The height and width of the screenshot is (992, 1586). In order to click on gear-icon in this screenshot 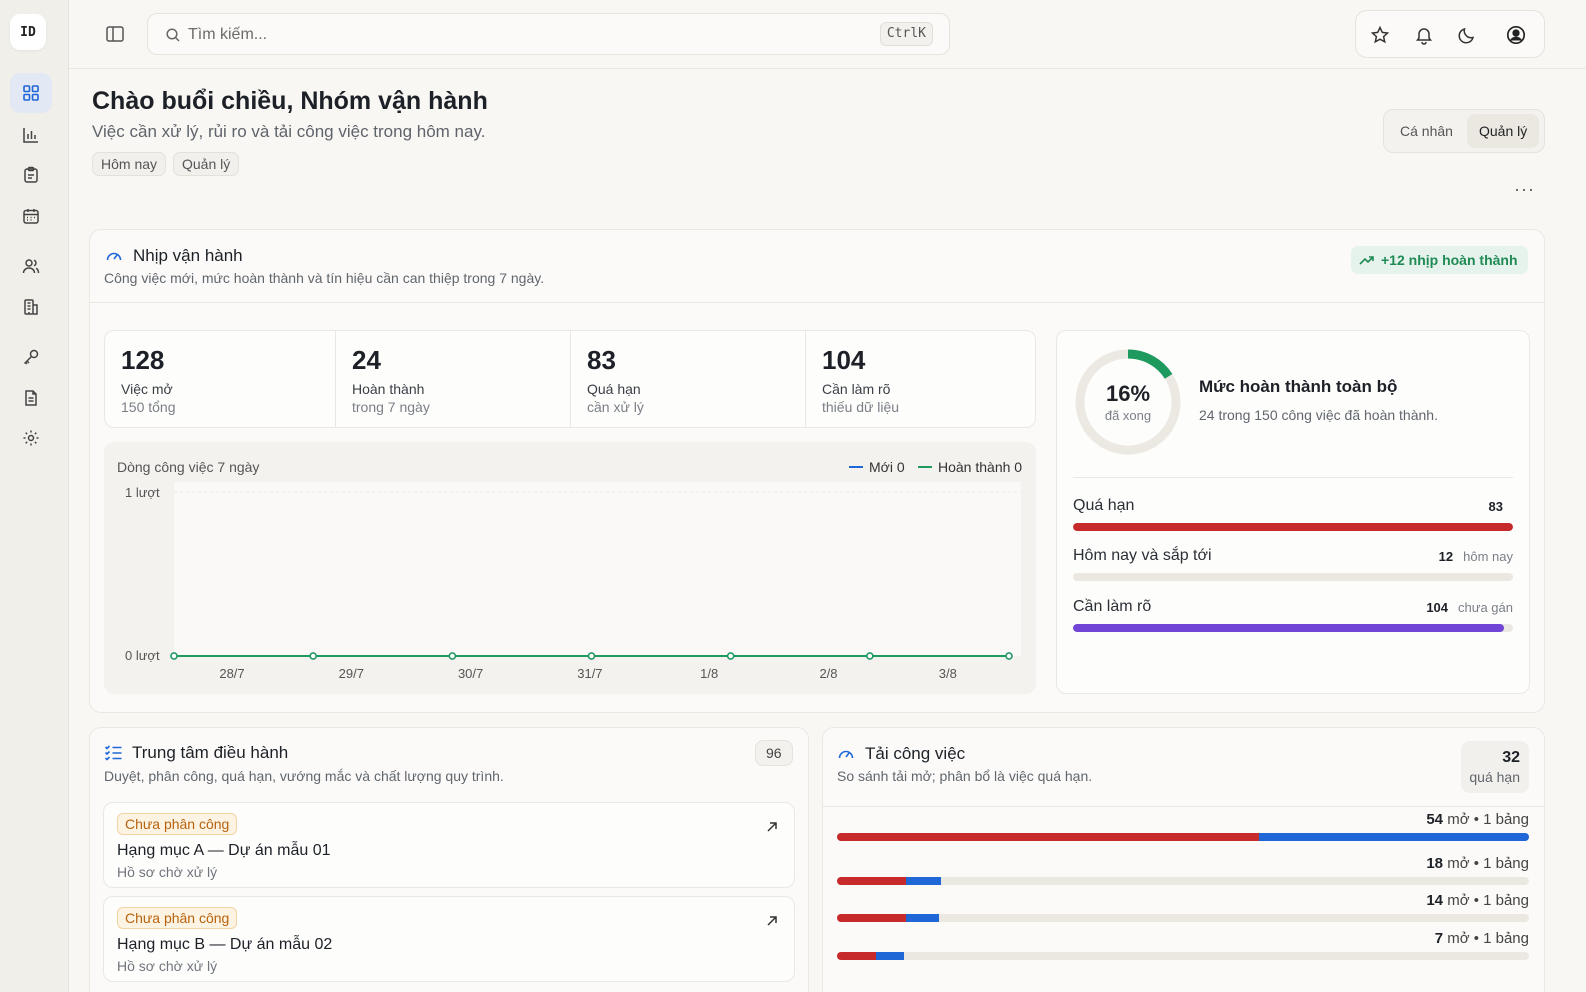, I will do `click(31, 438)`.